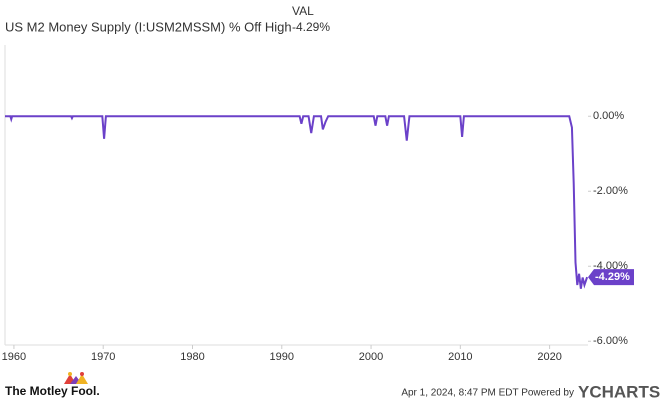  What do you see at coordinates (608, 116) in the screenshot?
I see `y-tick-label: 0.00%` at bounding box center [608, 116].